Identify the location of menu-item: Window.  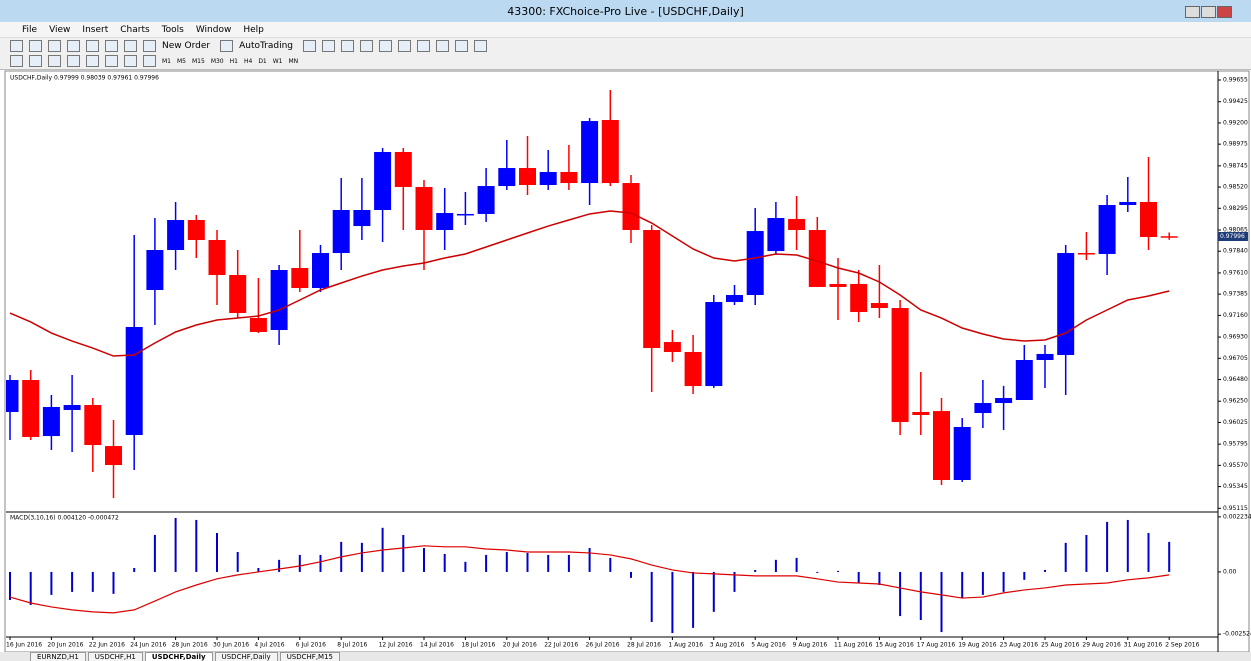
(213, 29).